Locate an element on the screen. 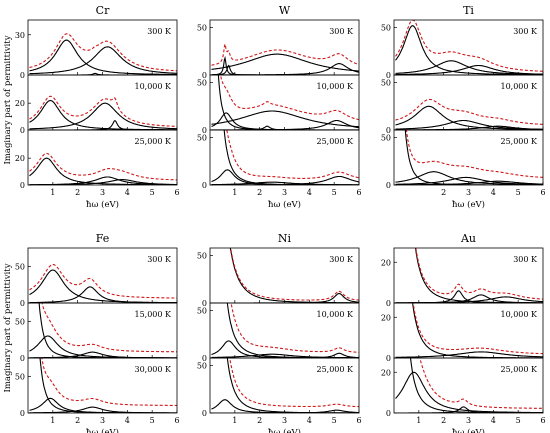  temperature-label: 15,000 K is located at coordinates (153, 314).